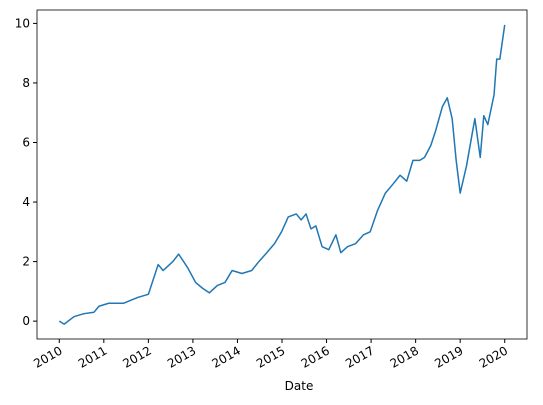 Image resolution: width=543 pixels, height=405 pixels. Describe the element at coordinates (22, 23) in the screenshot. I see `y-tick-label: 10` at that location.